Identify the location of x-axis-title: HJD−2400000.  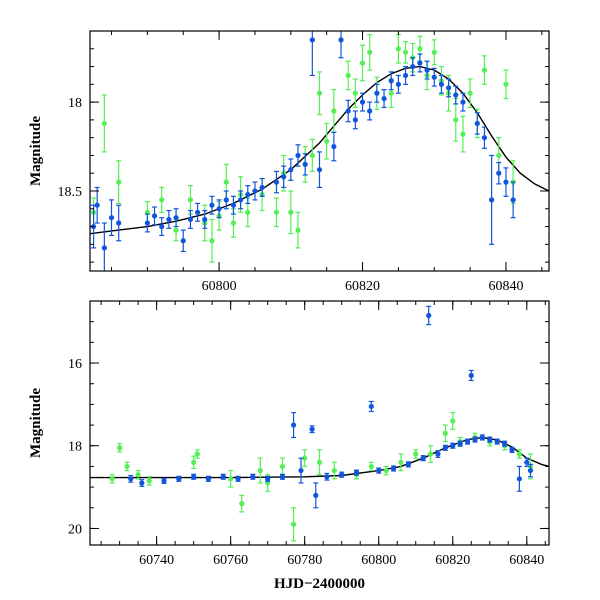
(319, 584).